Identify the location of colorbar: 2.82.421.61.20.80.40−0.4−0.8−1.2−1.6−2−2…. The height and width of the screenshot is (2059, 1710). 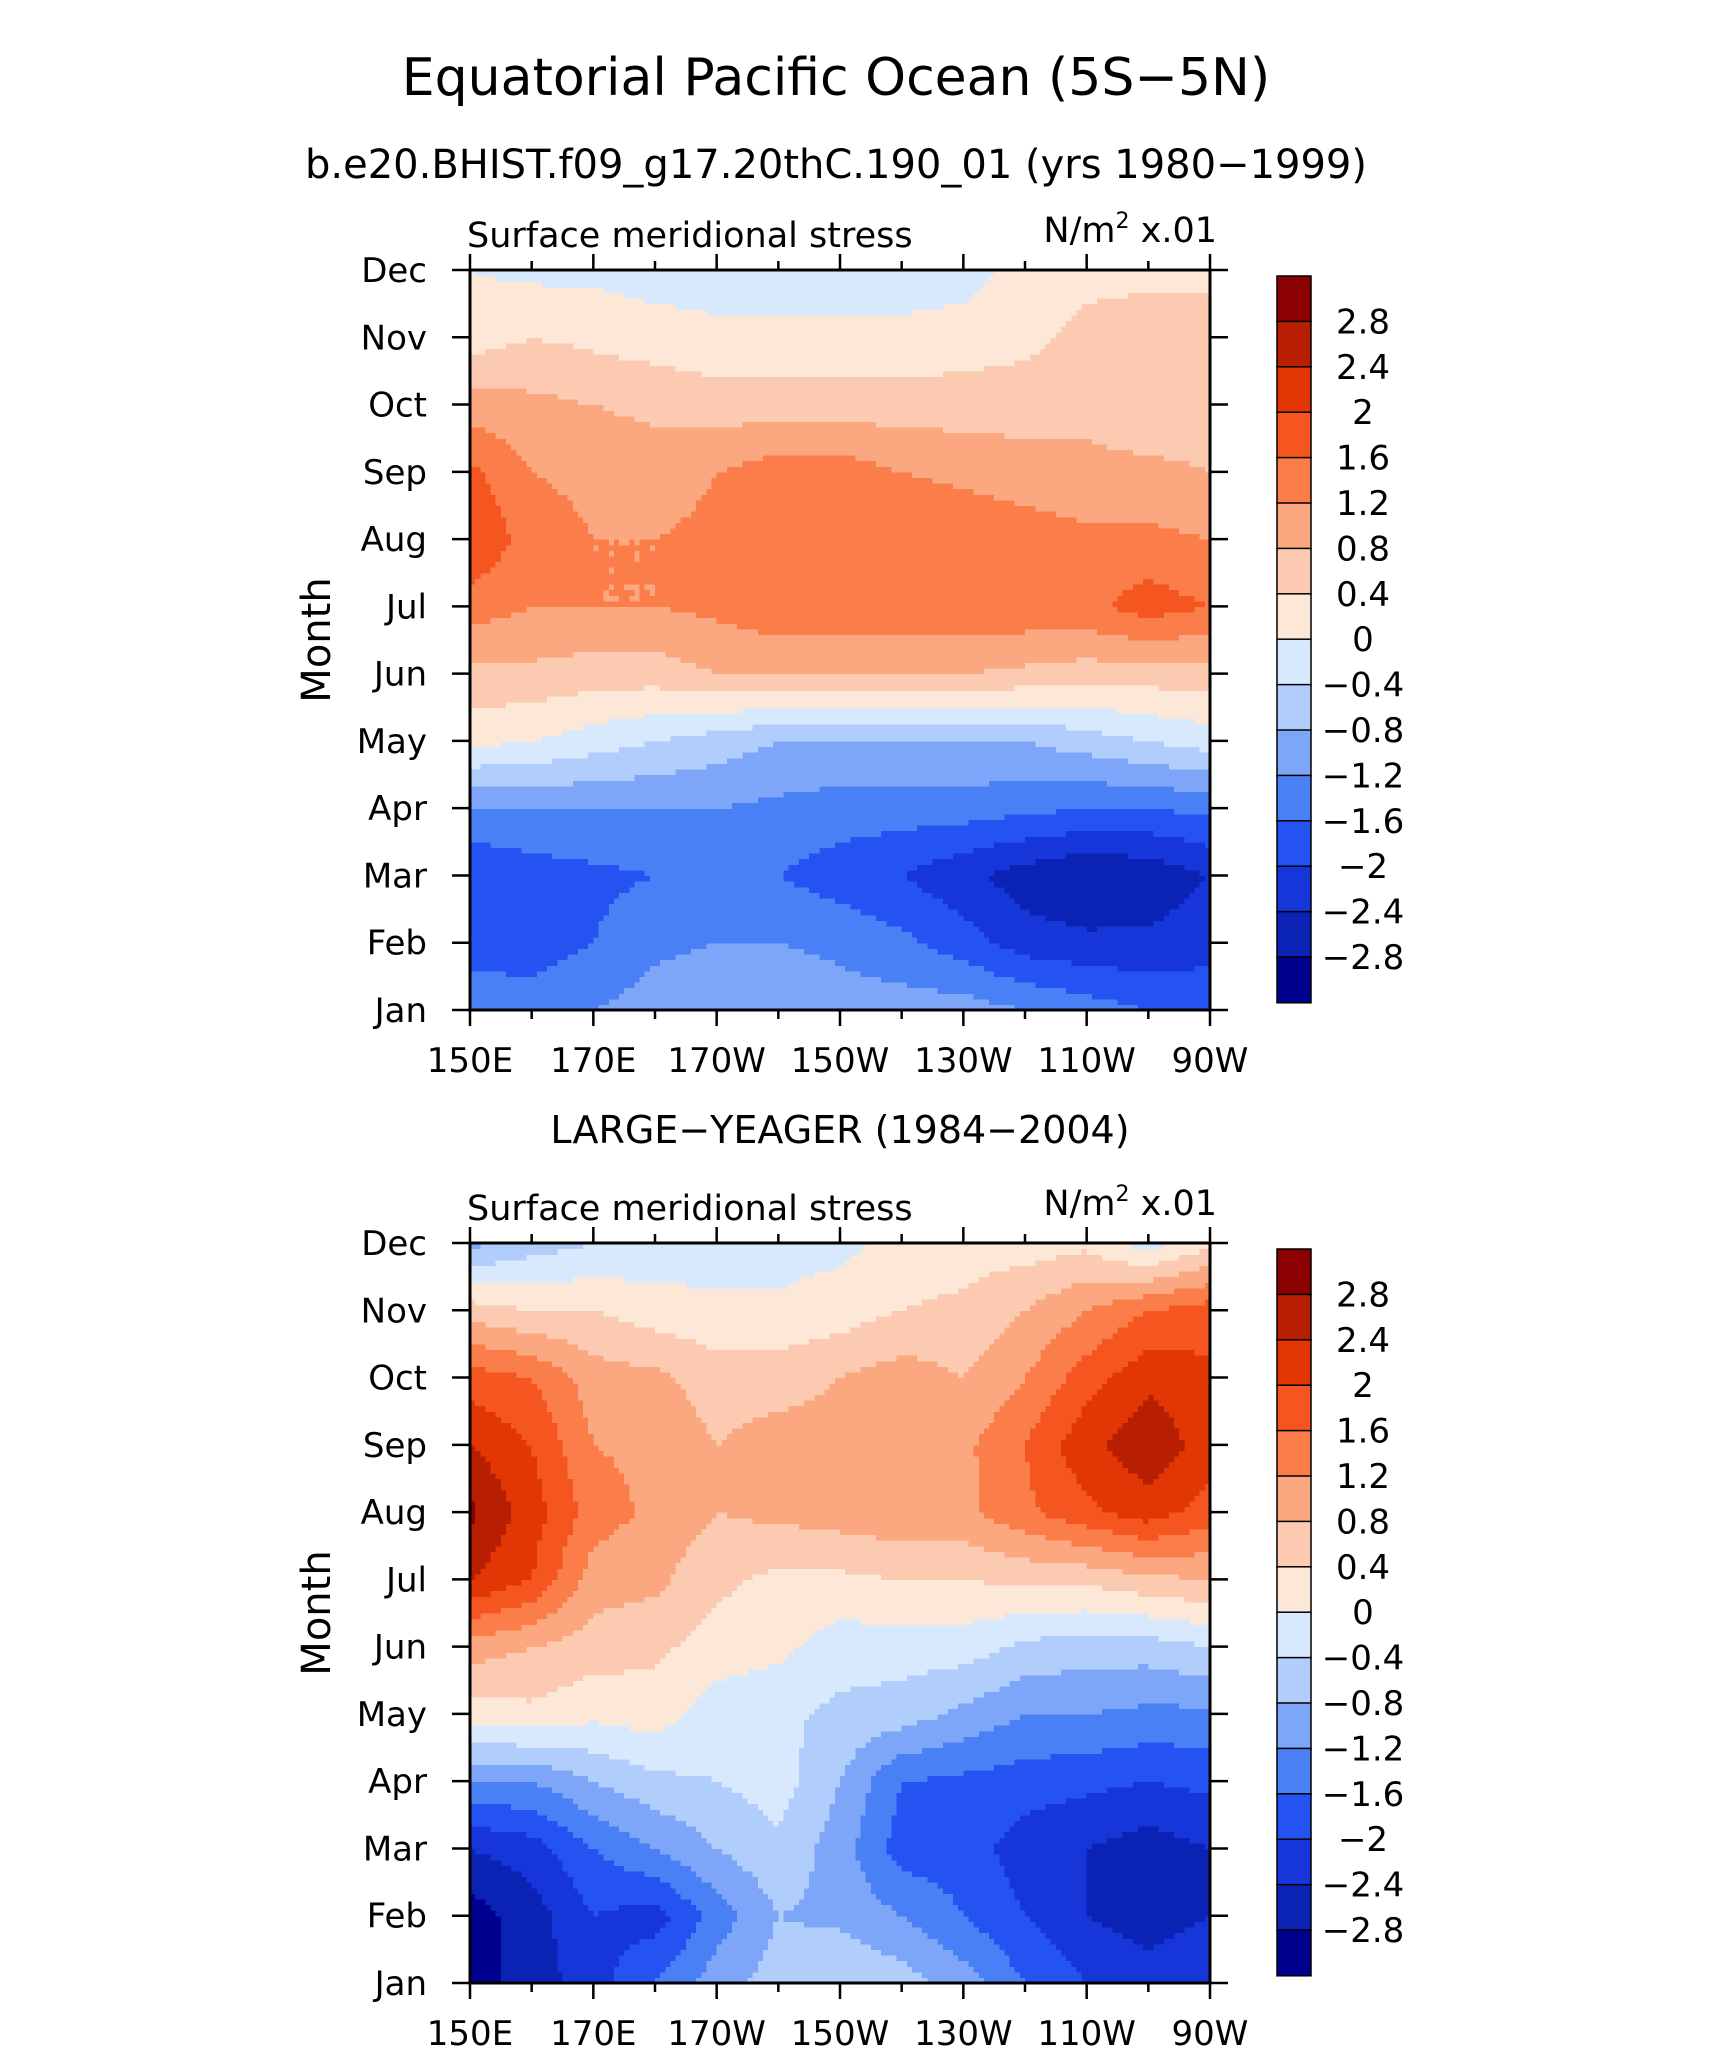
(1340, 1612).